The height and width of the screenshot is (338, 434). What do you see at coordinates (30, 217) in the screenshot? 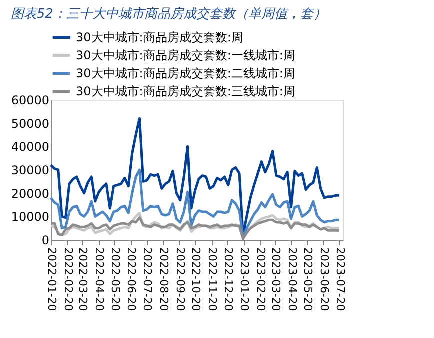
I see `y-tick-label: 10000` at bounding box center [30, 217].